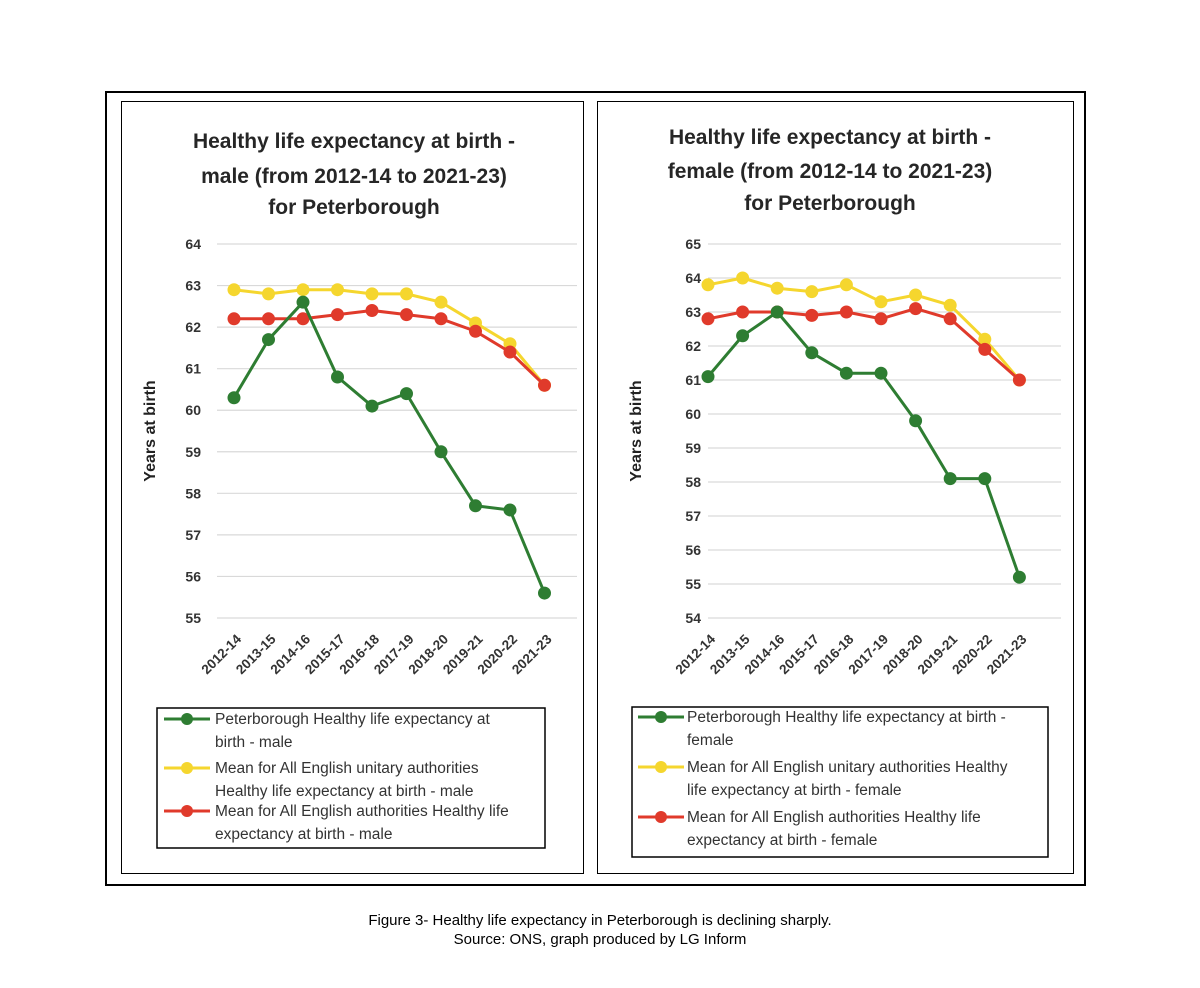 The image size is (1200, 988). I want to click on y-tick-label: 54, so click(693, 618).